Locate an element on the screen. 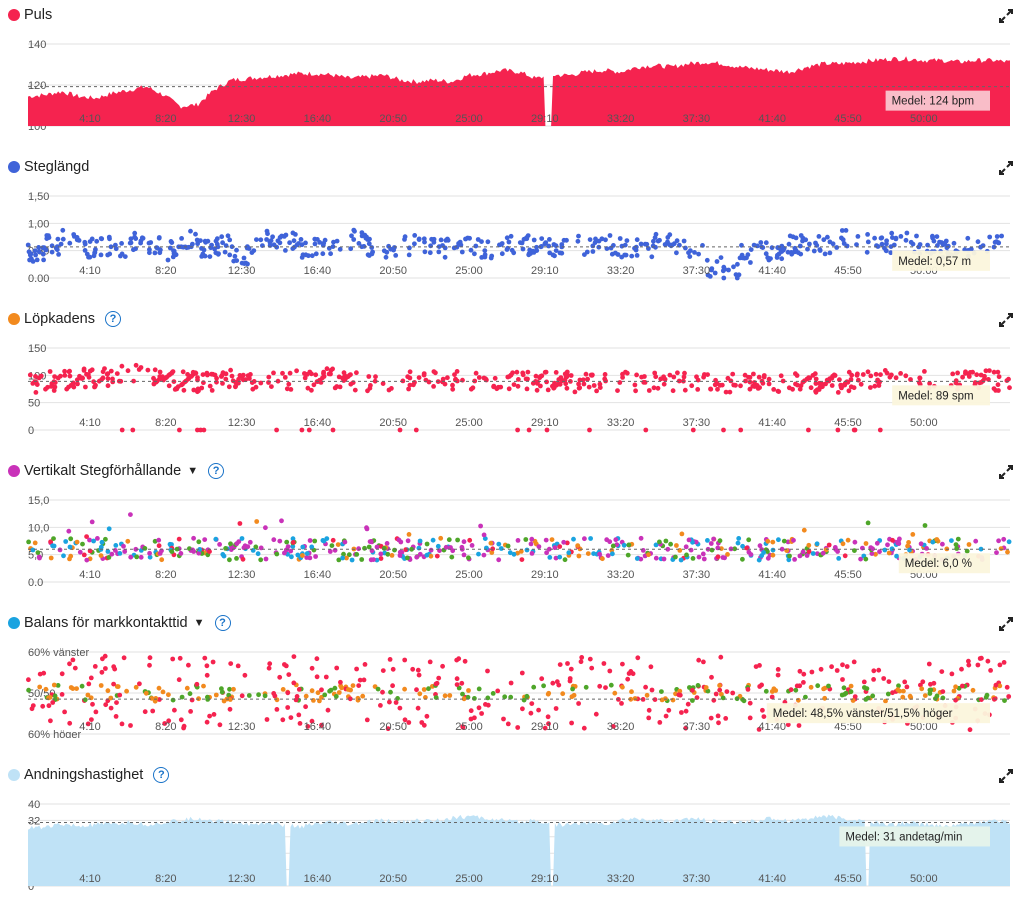  x-tick-label: 20:50 is located at coordinates (393, 575).